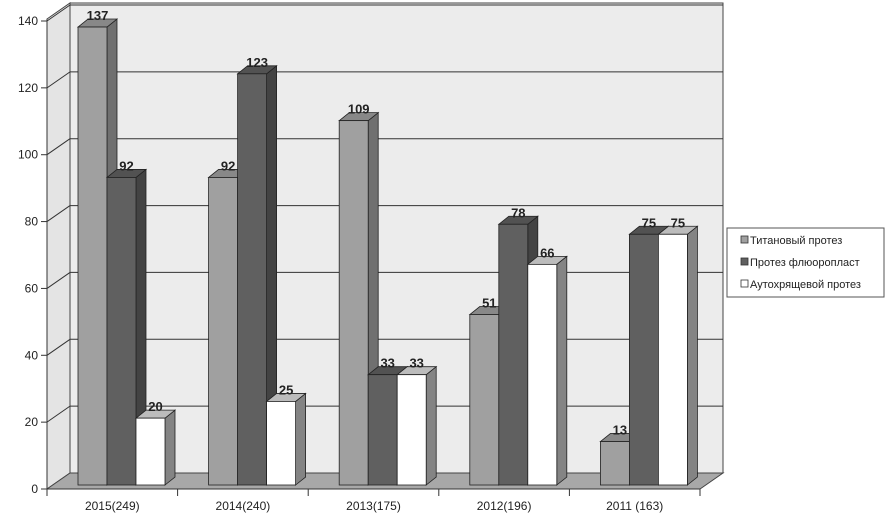  I want to click on data-label: 137, so click(98, 15).